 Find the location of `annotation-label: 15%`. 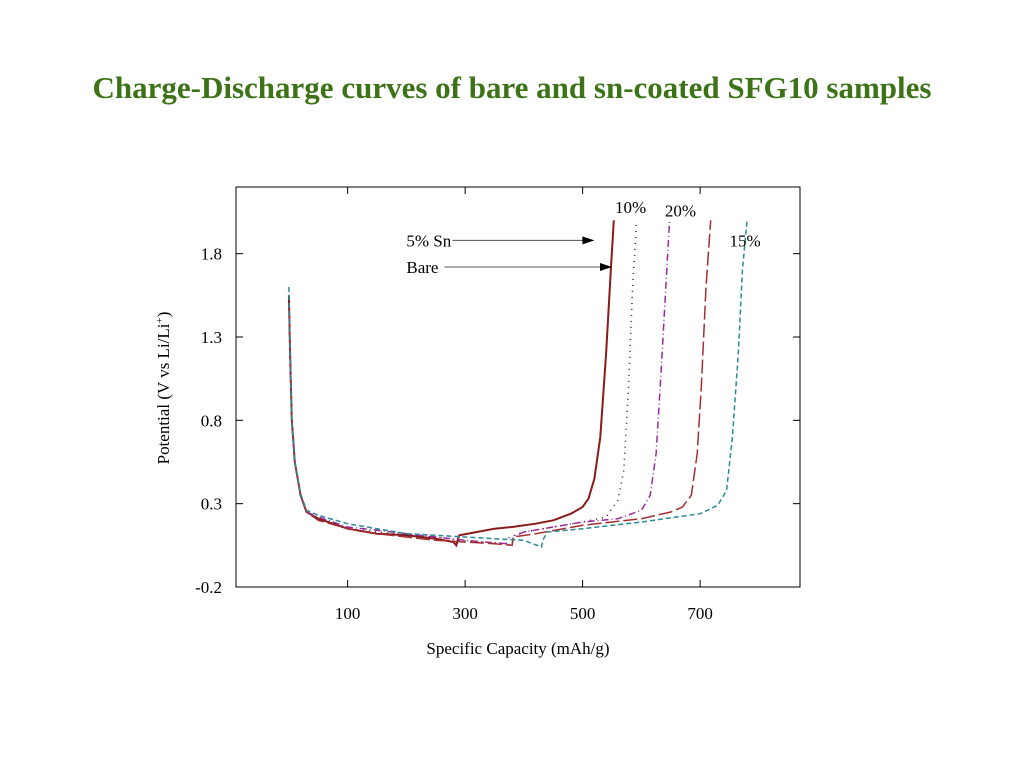

annotation-label: 15% is located at coordinates (745, 240).